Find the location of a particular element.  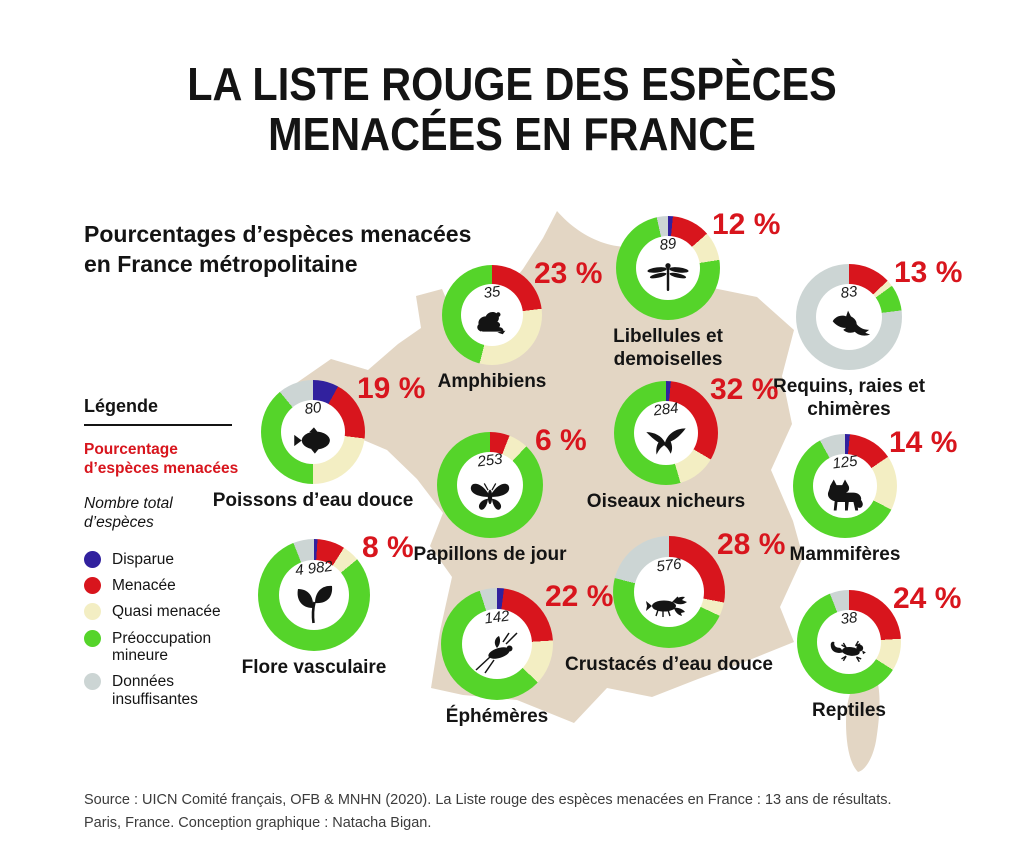

leaf-icon is located at coordinates (315, 605).